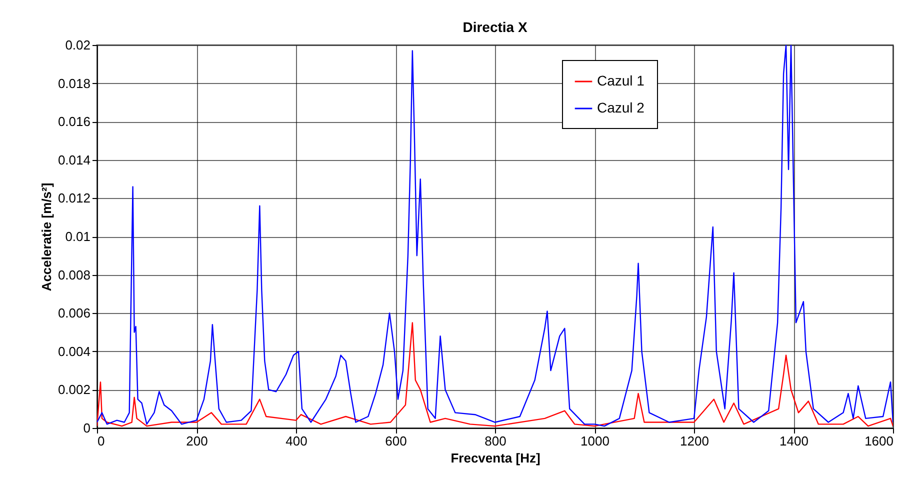 The image size is (913, 495). What do you see at coordinates (74, 198) in the screenshot?
I see `y-tick-label: 0.012` at bounding box center [74, 198].